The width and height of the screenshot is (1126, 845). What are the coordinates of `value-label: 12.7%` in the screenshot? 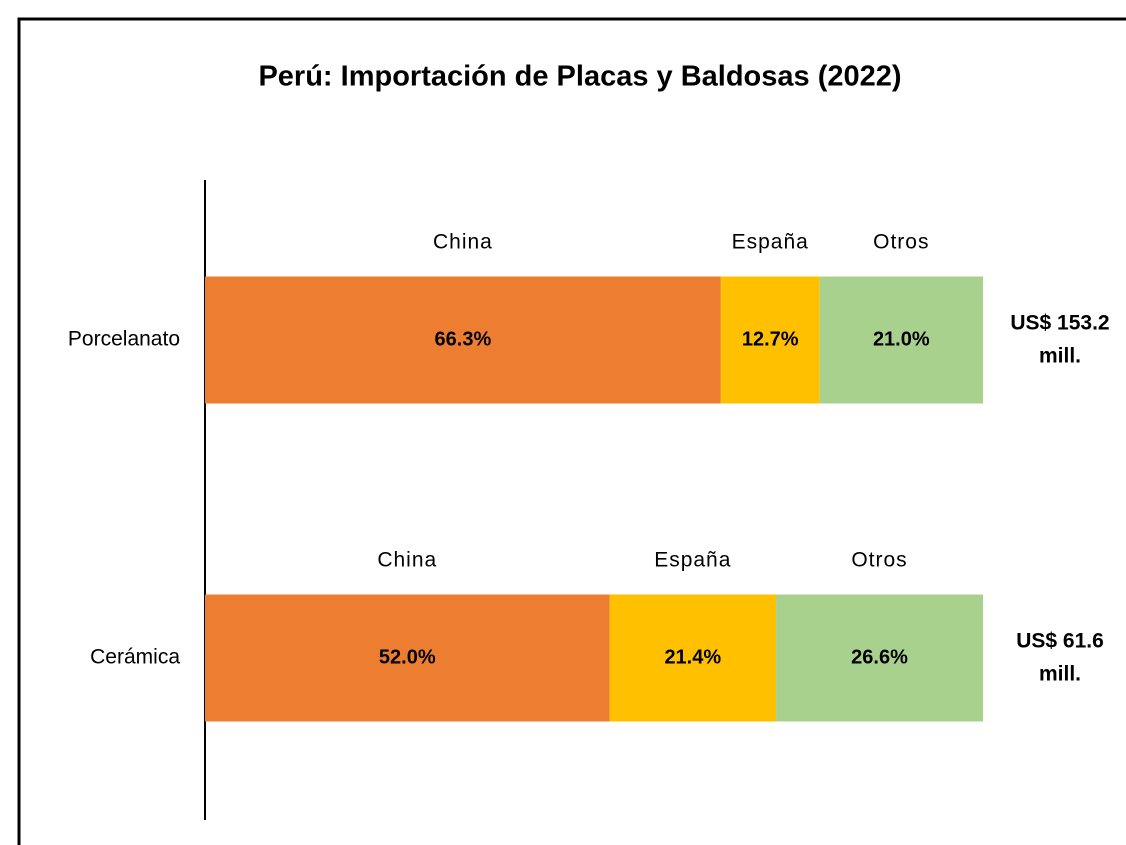 It's located at (770, 339).